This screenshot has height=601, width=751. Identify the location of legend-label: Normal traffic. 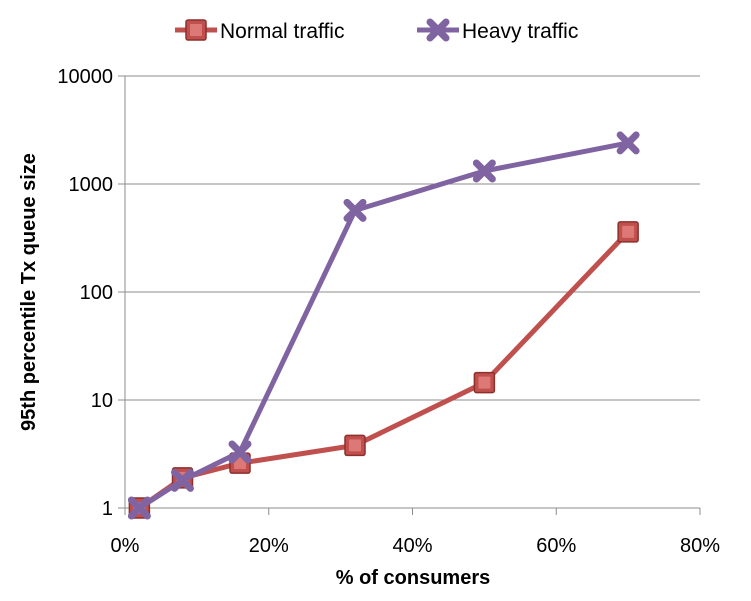
(282, 31).